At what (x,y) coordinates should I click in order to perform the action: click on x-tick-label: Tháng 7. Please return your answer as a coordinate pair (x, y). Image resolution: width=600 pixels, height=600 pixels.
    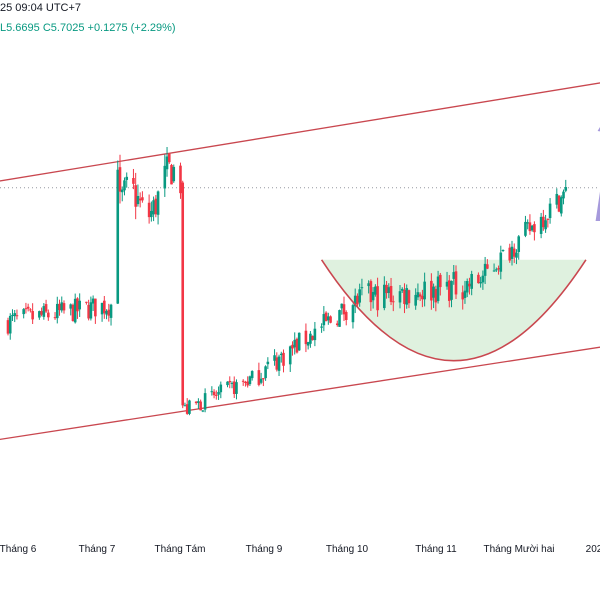
    Looking at the image, I should click on (97, 549).